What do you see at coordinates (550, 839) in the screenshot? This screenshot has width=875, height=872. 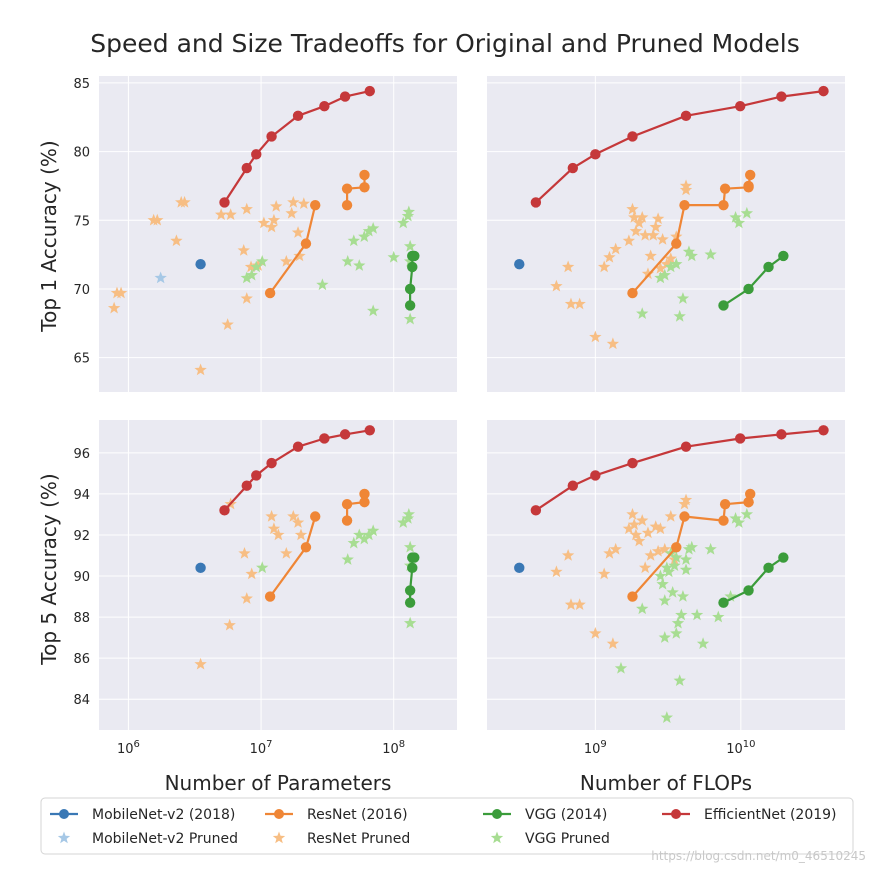 I see `legend-entry-vgg-pruned: VGG Pruned` at bounding box center [550, 839].